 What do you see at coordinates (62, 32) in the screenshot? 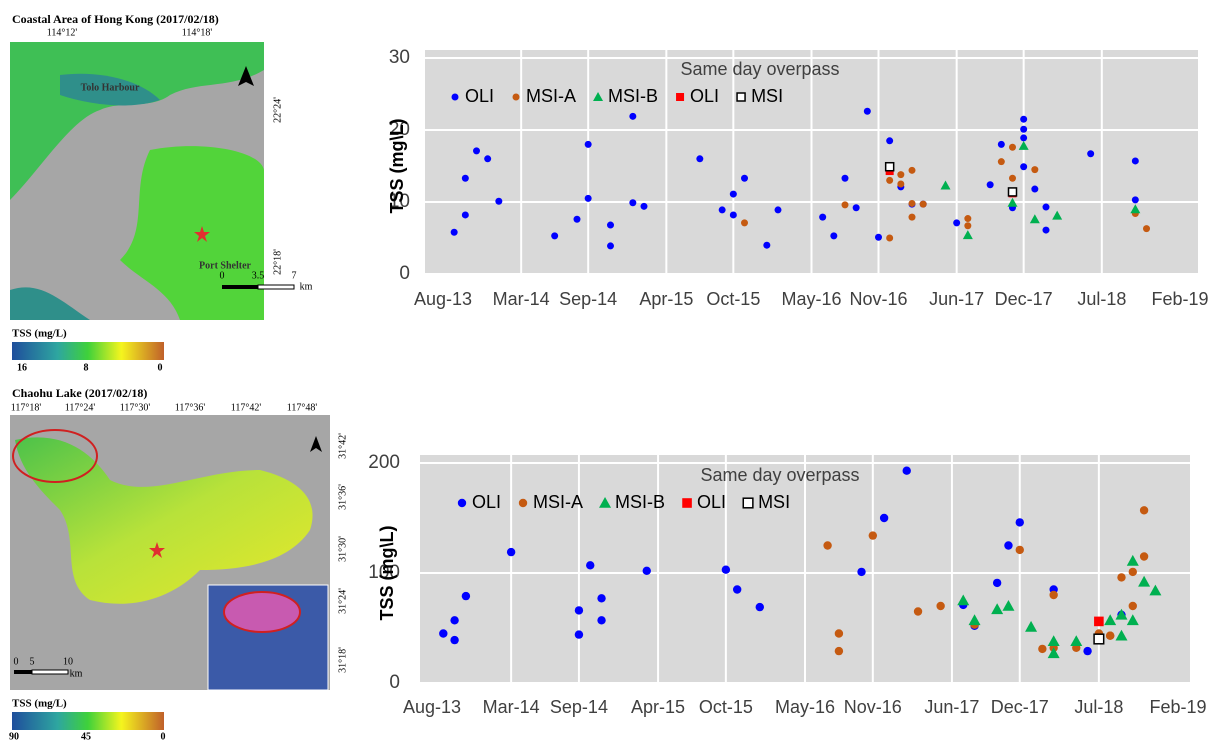
I see `longitude-label: 114°12'` at bounding box center [62, 32].